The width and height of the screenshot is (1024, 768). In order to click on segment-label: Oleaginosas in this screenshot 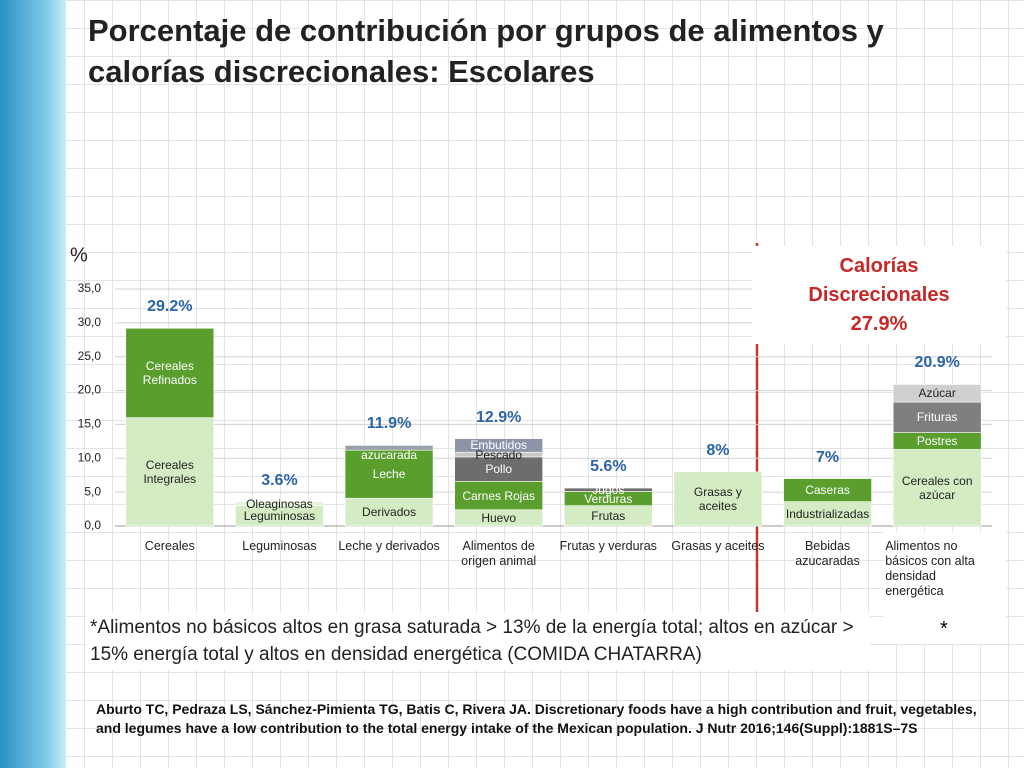, I will do `click(279, 503)`.